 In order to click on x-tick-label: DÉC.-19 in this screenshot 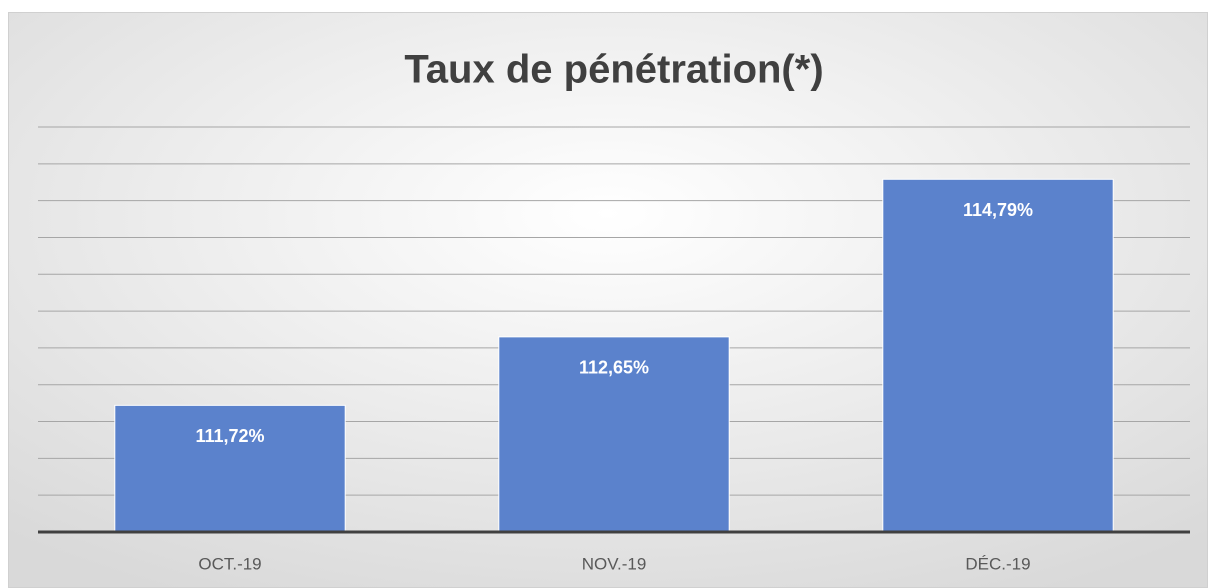, I will do `click(997, 563)`.